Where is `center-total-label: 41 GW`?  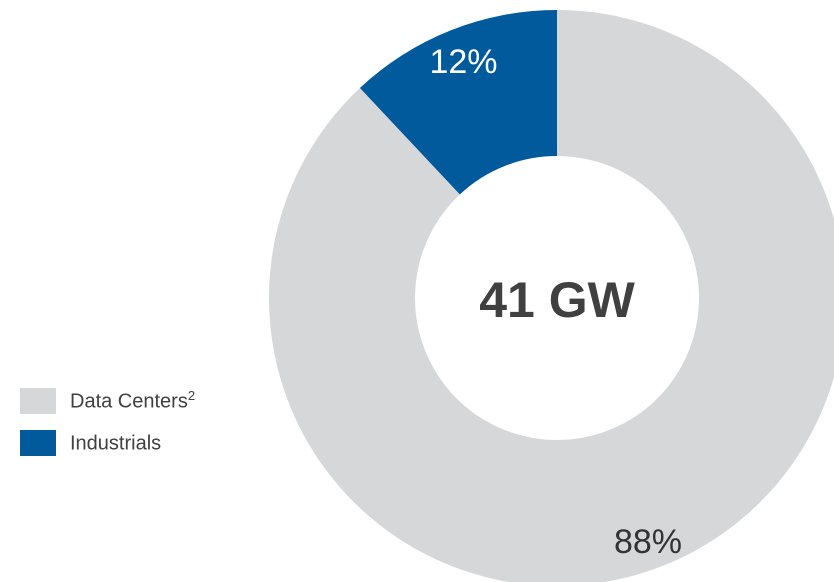
center-total-label: 41 GW is located at coordinates (557, 300).